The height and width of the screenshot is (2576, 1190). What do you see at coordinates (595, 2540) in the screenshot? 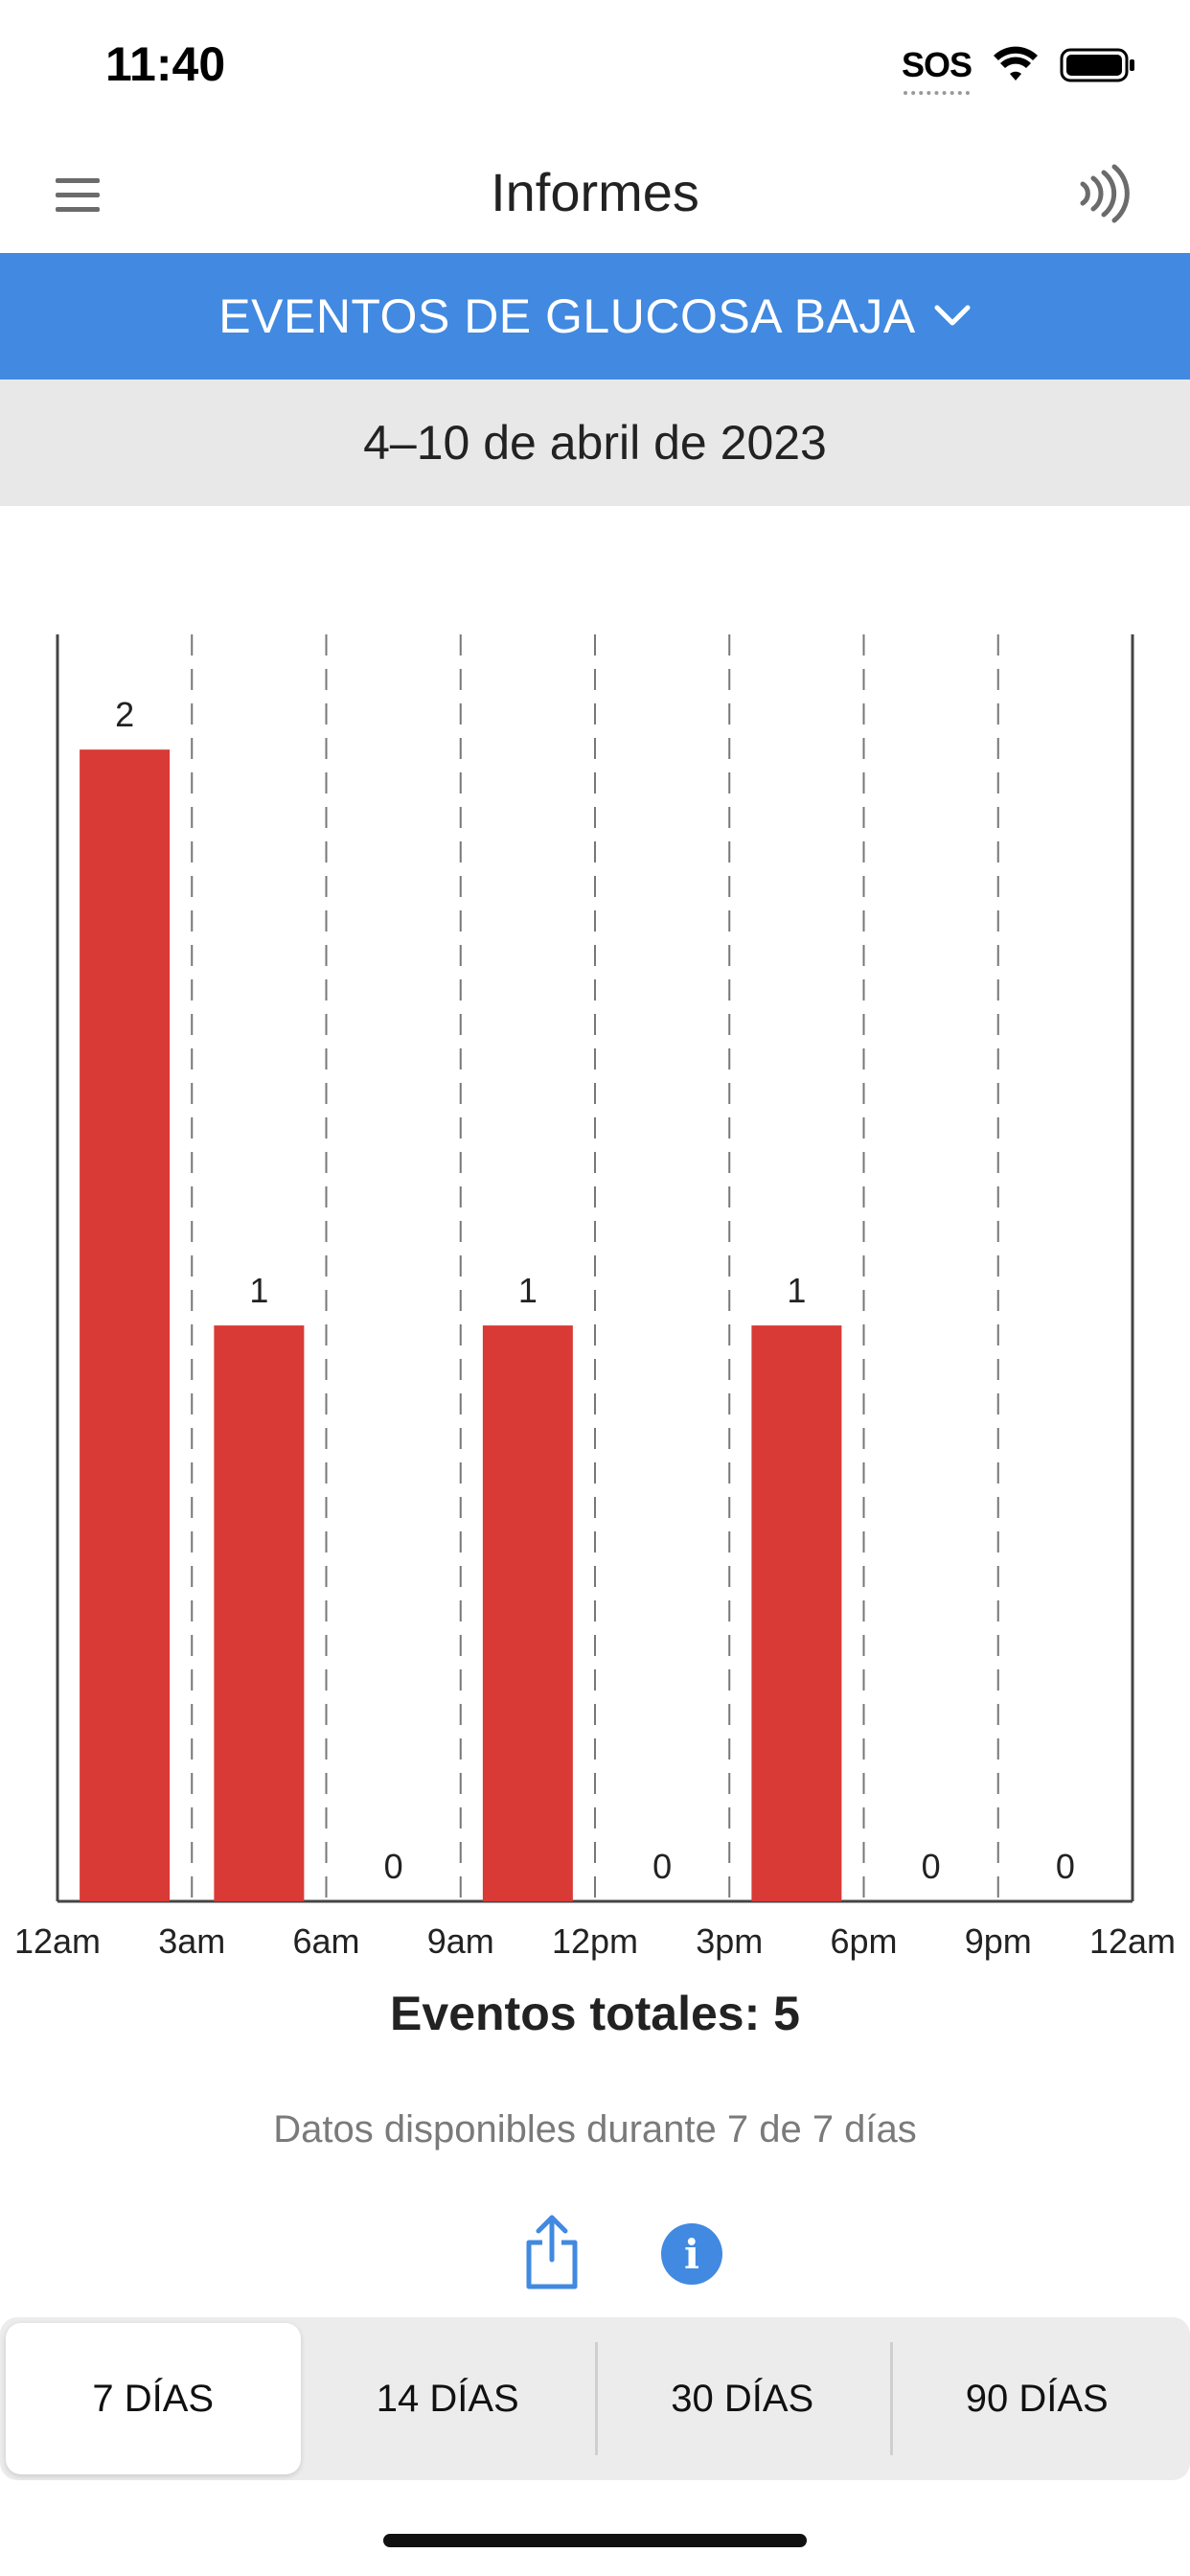
I see `home-indicator` at bounding box center [595, 2540].